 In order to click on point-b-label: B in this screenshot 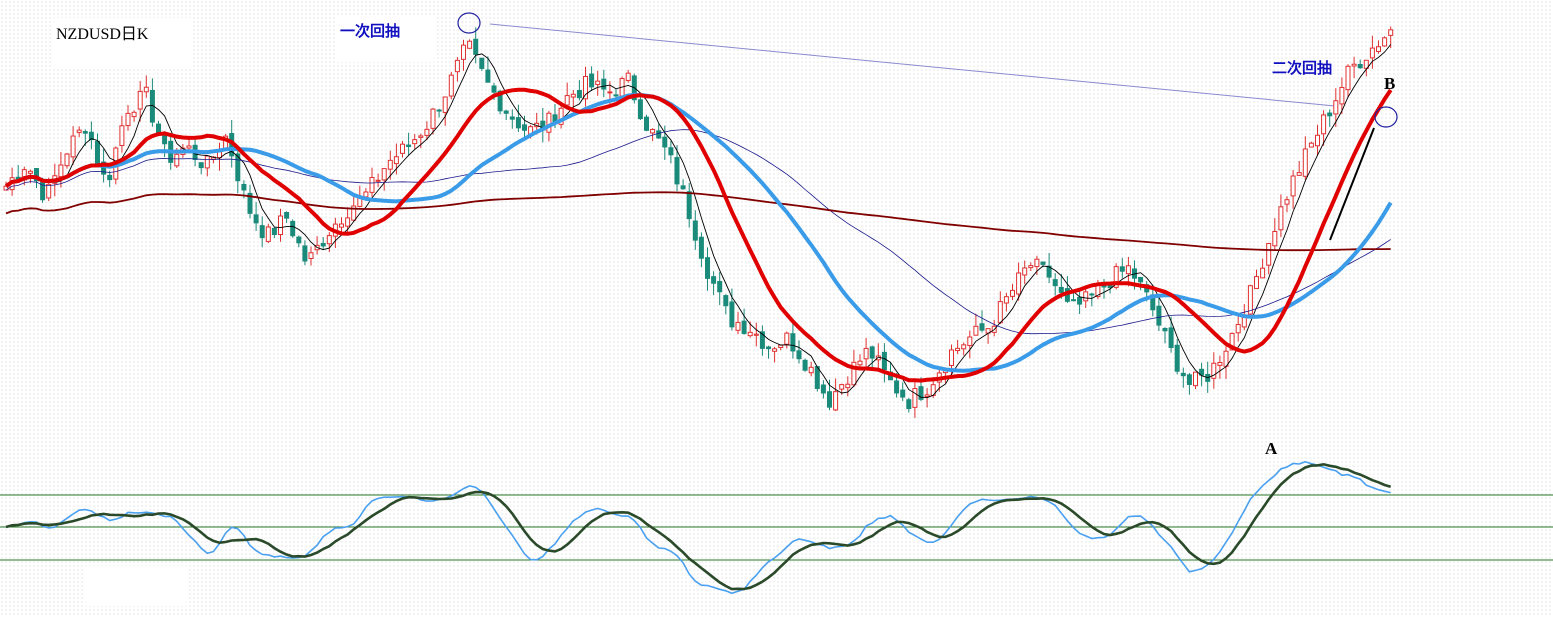, I will do `click(1390, 83)`.